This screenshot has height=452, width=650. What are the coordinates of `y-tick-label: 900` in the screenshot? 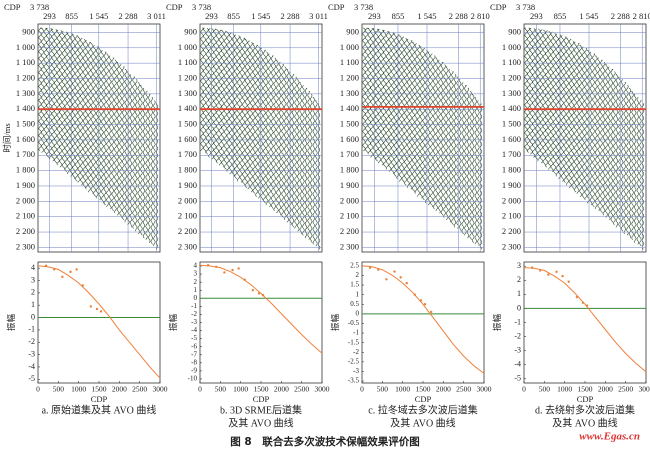 It's located at (190, 31).